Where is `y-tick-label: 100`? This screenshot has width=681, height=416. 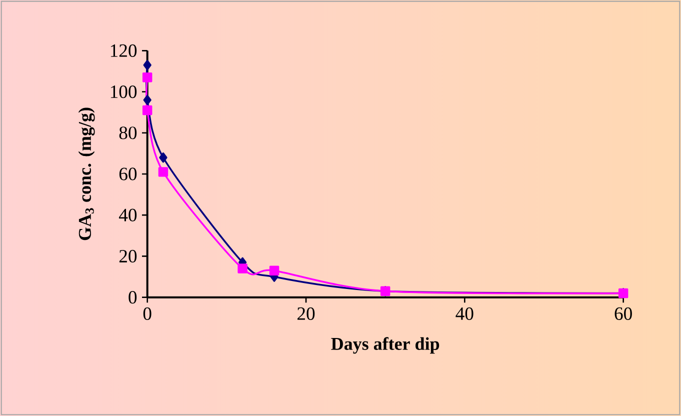 y-tick-label: 100 is located at coordinates (123, 91).